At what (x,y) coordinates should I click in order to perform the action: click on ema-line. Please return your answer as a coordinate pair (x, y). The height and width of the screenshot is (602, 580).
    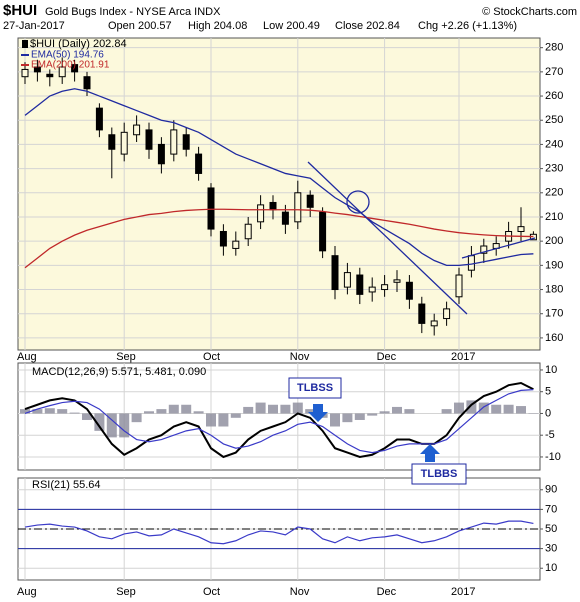
    Looking at the image, I should click on (279, 238).